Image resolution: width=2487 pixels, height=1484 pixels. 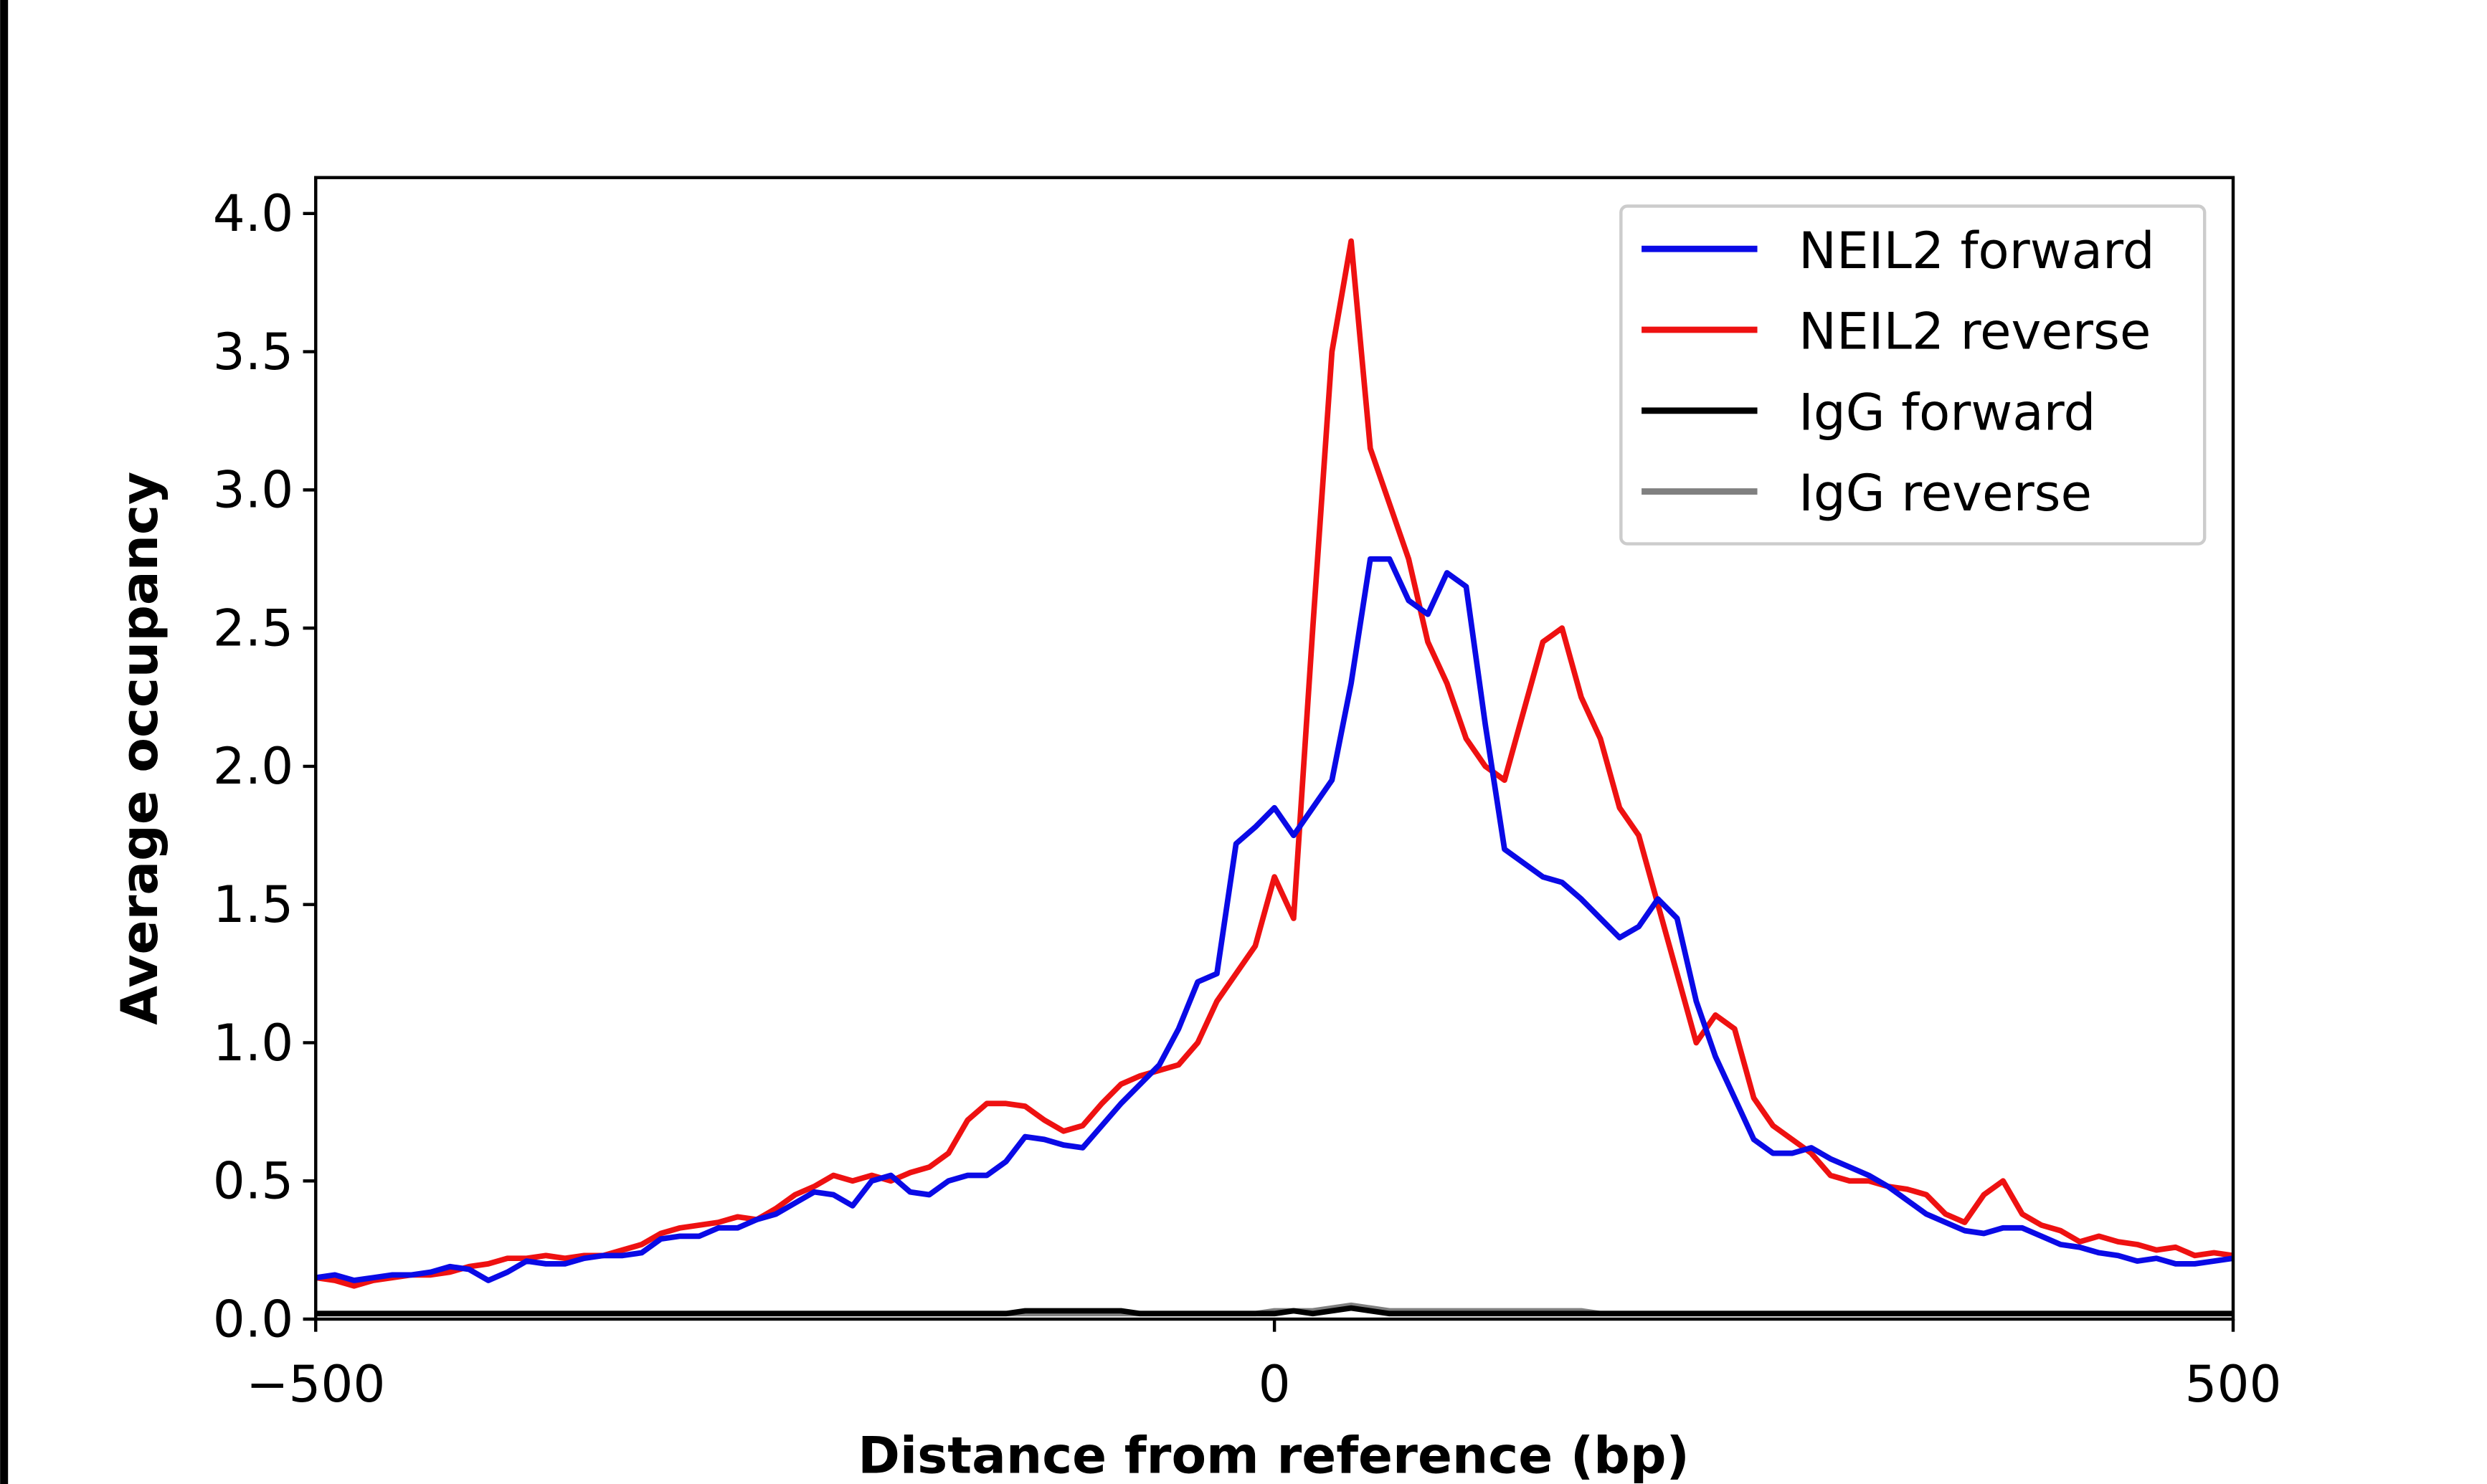 I want to click on data-line, so click(x=1275, y=1311).